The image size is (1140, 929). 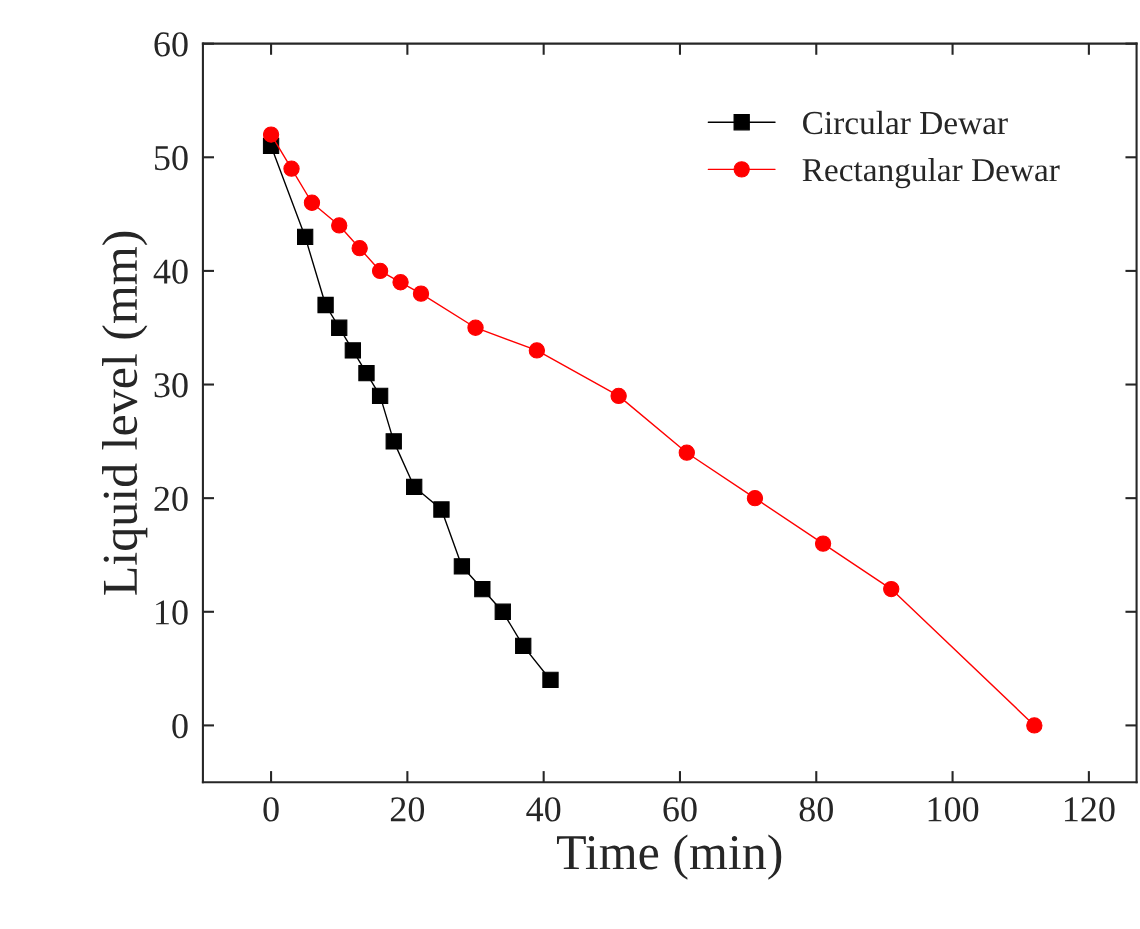 I want to click on y-tick-label: 60, so click(x=171, y=44).